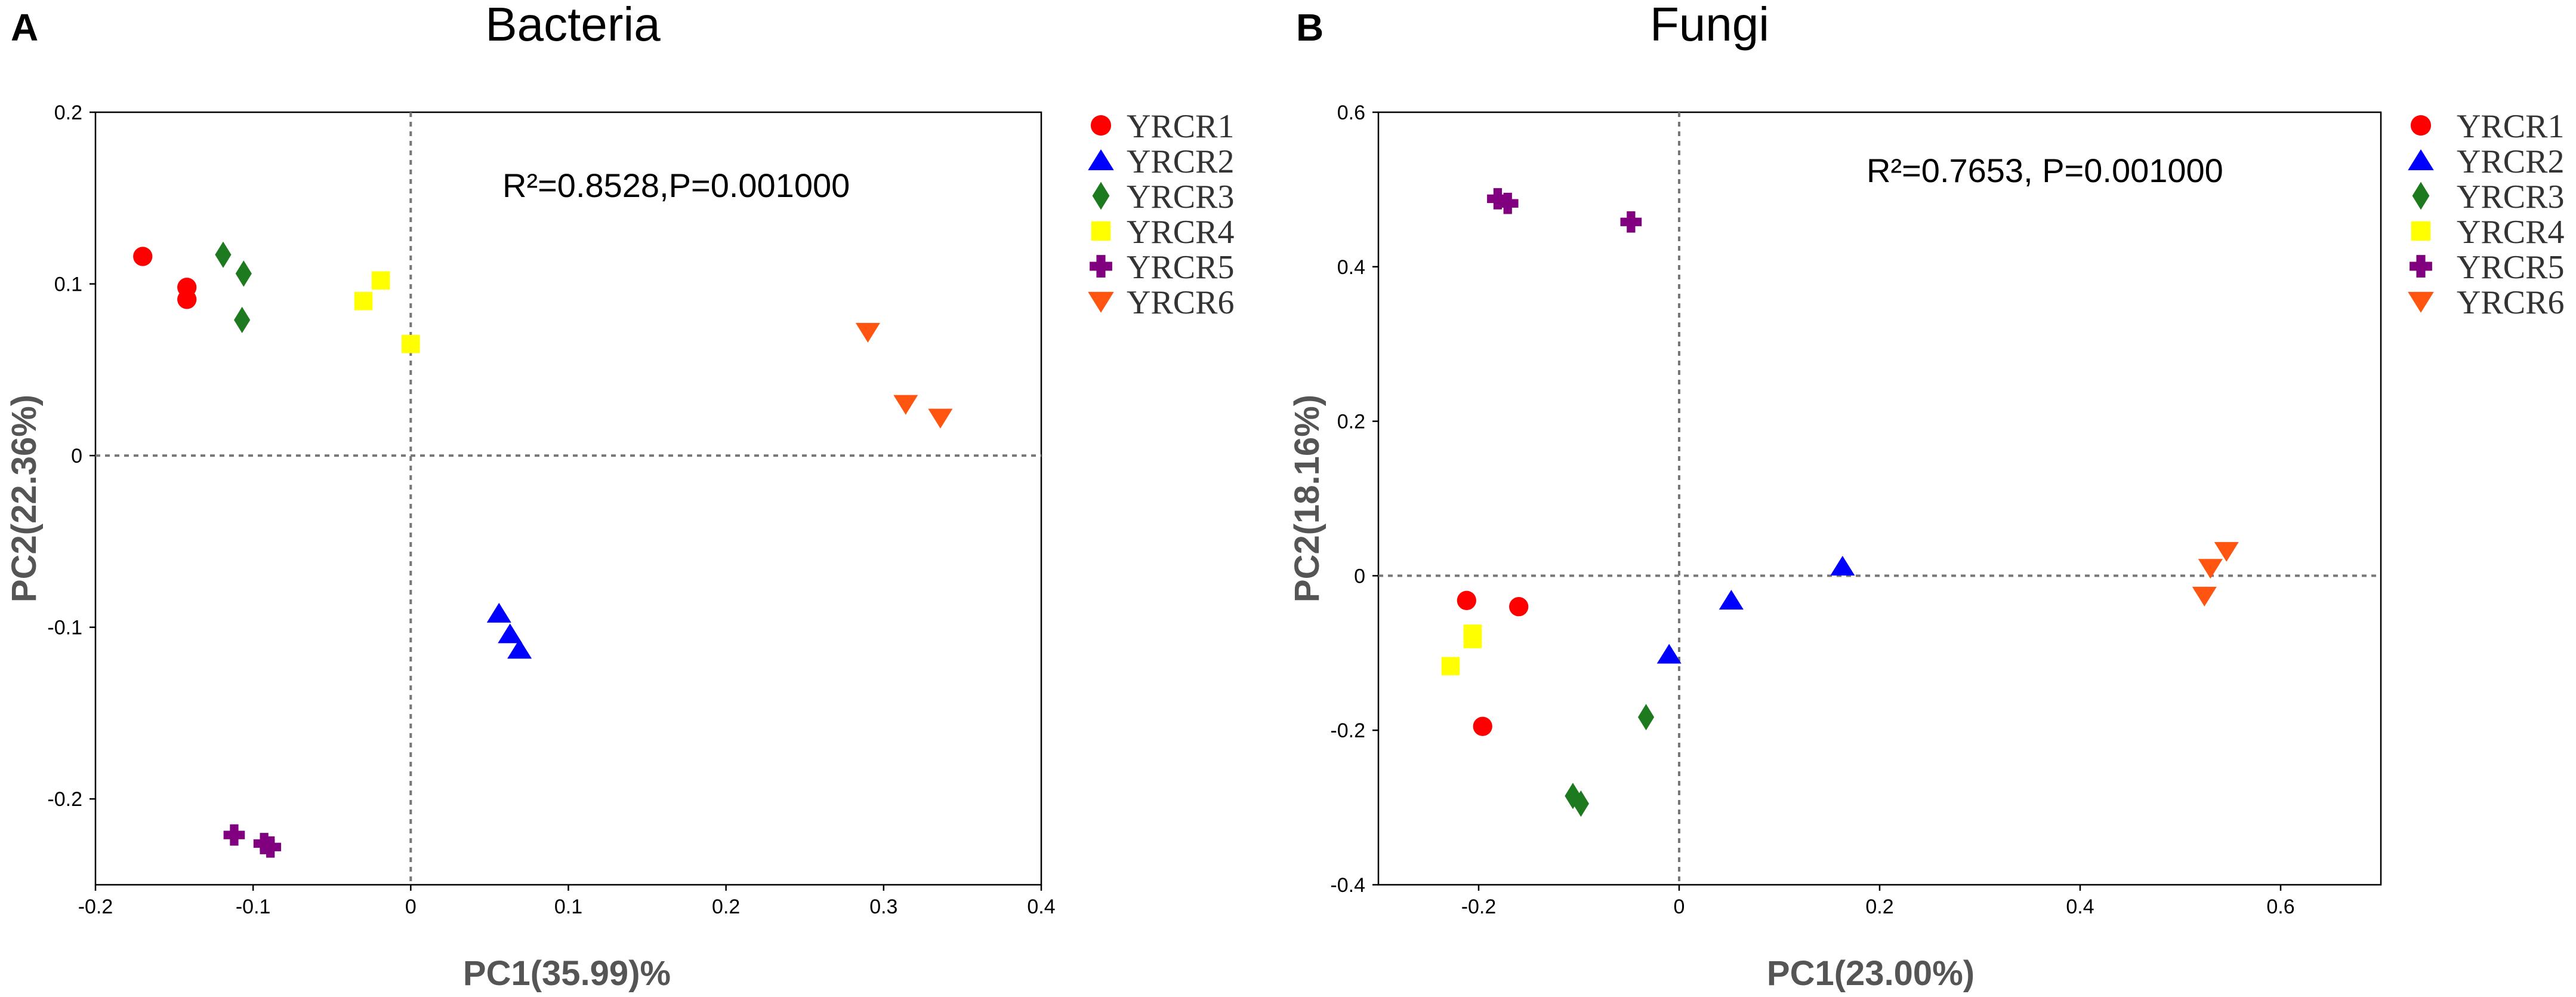 The image size is (2576, 997). What do you see at coordinates (883, 907) in the screenshot?
I see `x-tick-label: 0.3` at bounding box center [883, 907].